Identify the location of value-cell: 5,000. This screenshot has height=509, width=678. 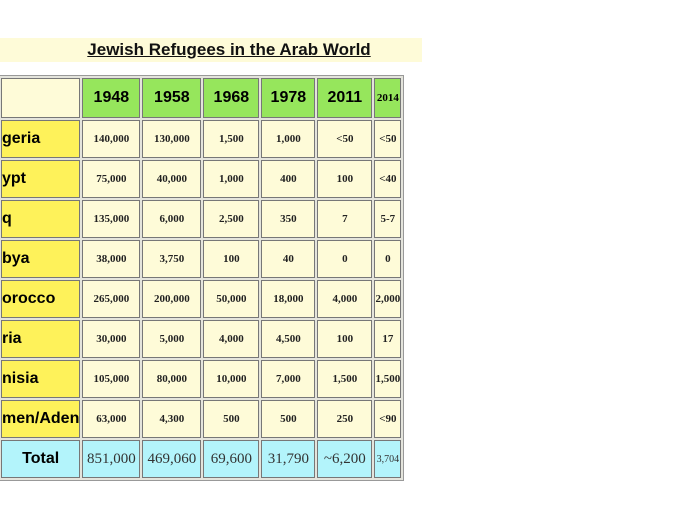
(172, 339).